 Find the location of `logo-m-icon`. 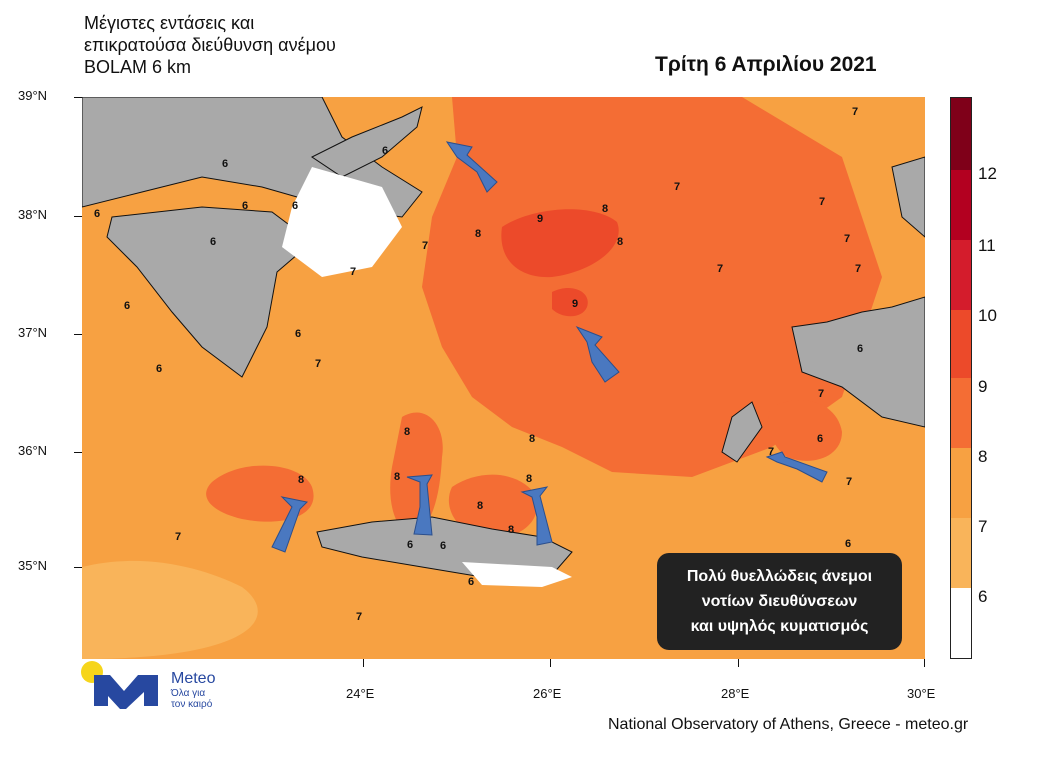

logo-m-icon is located at coordinates (126, 692).